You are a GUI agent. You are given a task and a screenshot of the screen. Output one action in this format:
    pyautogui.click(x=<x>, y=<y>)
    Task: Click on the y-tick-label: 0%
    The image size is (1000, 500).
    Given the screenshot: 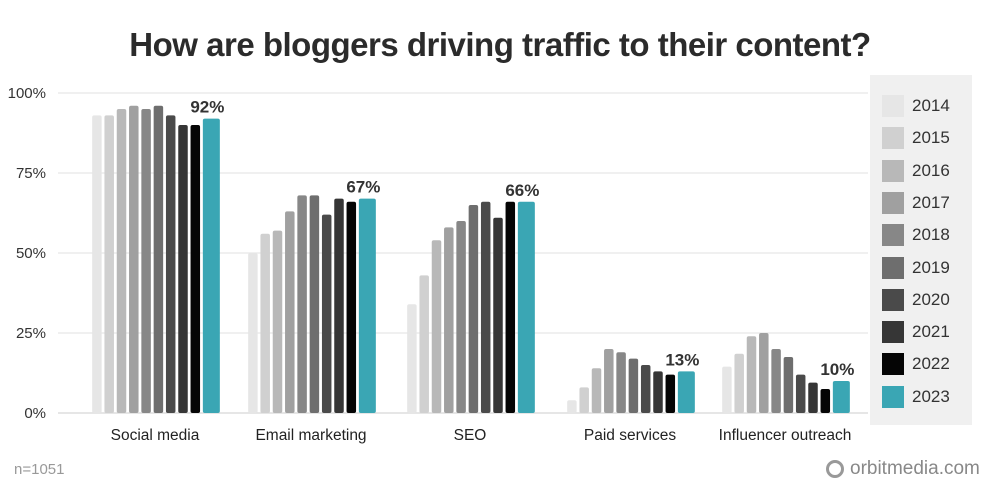 What is the action you would take?
    pyautogui.click(x=35, y=413)
    